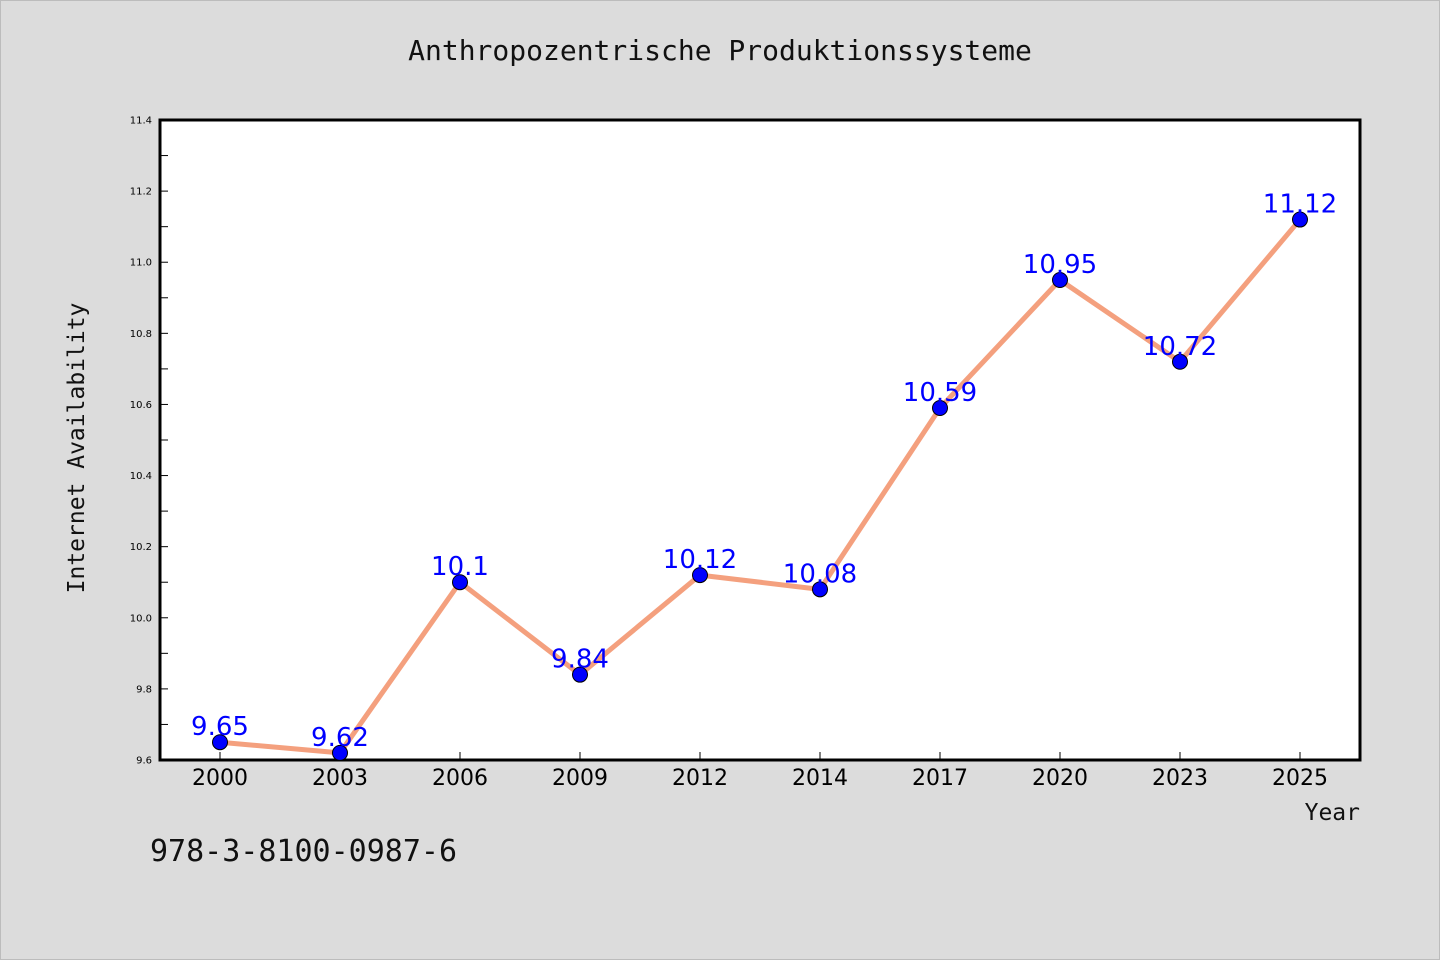 This screenshot has height=960, width=1440. Describe the element at coordinates (141, 618) in the screenshot. I see `y-tick-label: 10.0` at that location.